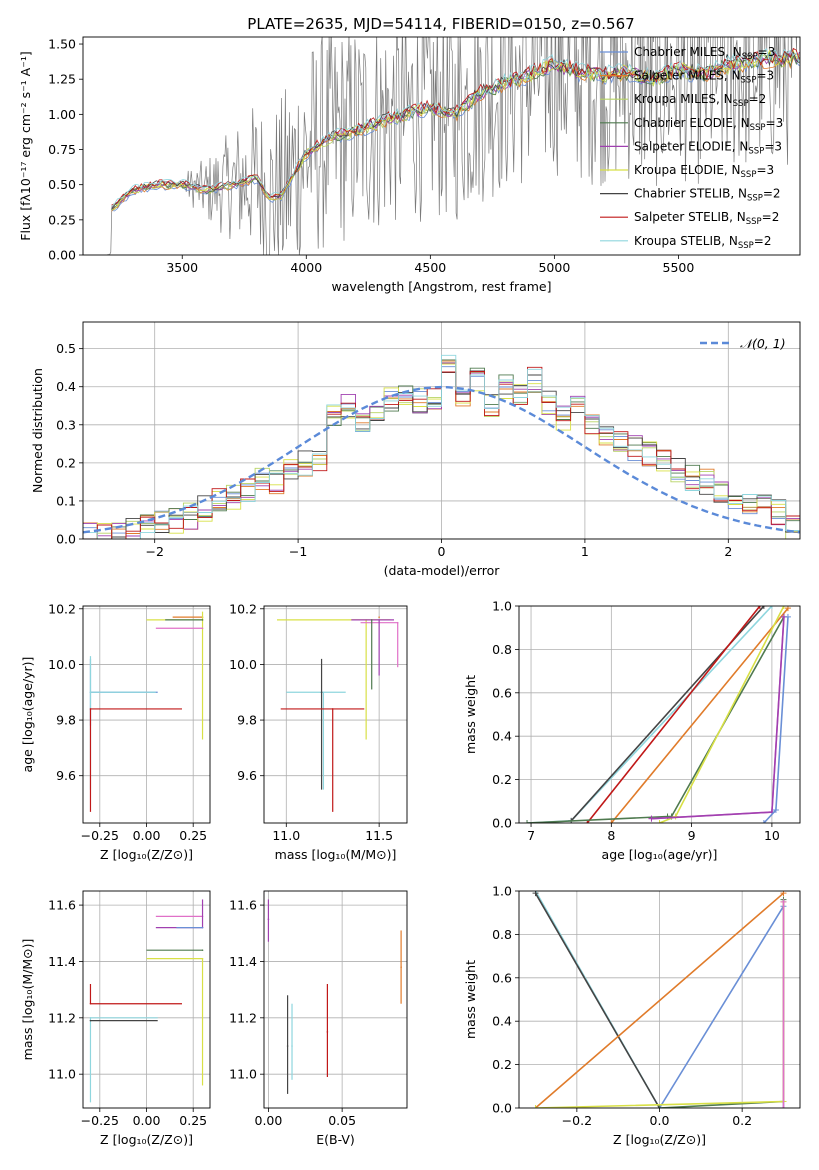  I want to click on panel-mass-vs-EBV: 0.00 0.05 11.0 11.2 11.4 11.6 E(B-V), so click(318, 1018).